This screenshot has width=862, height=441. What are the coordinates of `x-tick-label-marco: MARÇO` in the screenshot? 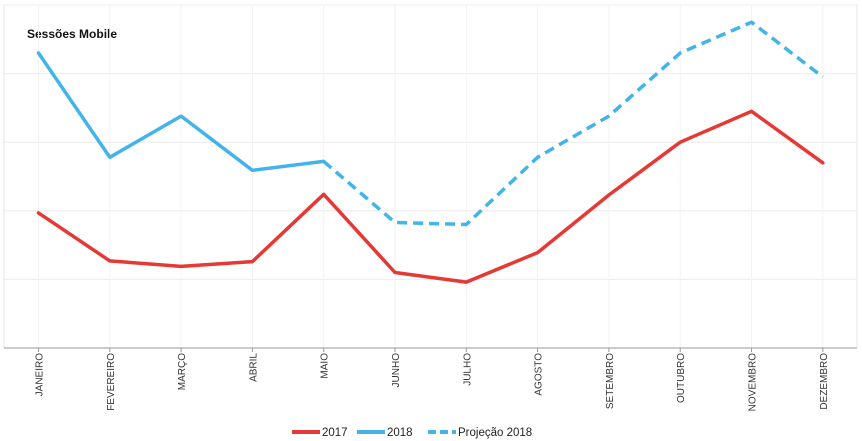 It's located at (182, 371).